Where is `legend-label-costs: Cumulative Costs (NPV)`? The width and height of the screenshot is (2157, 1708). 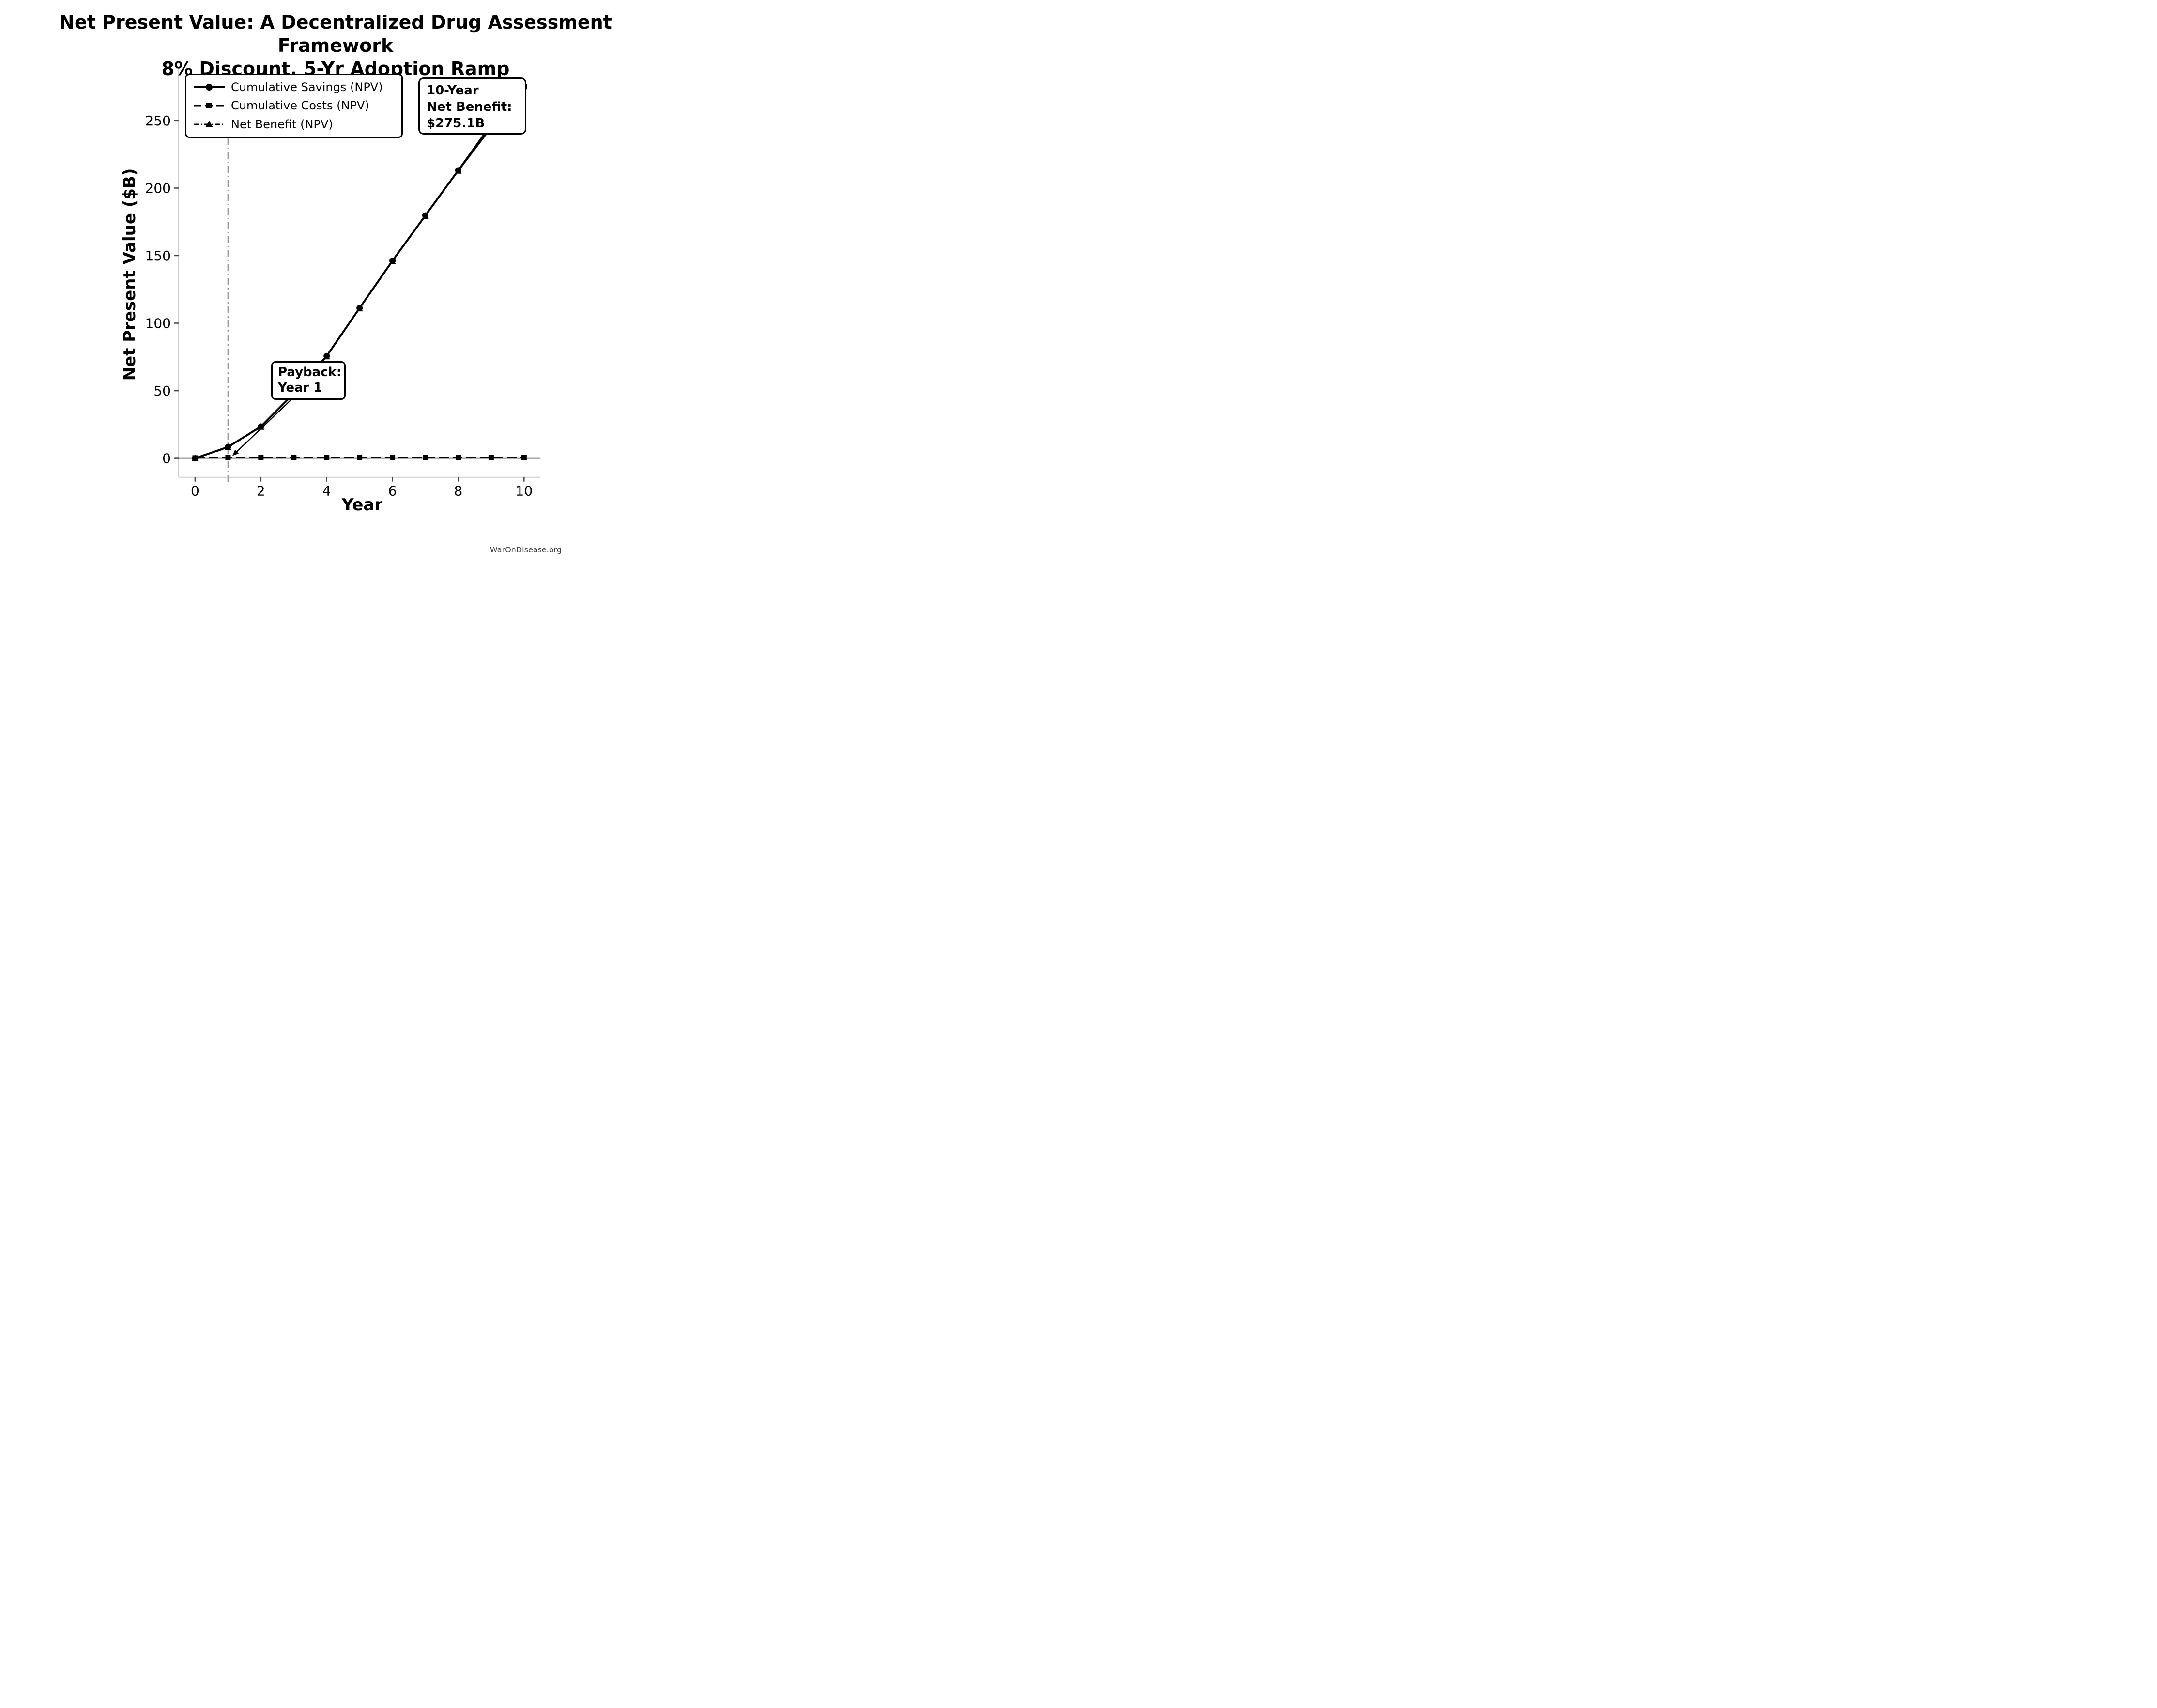 legend-label-costs: Cumulative Costs (NPV) is located at coordinates (300, 106).